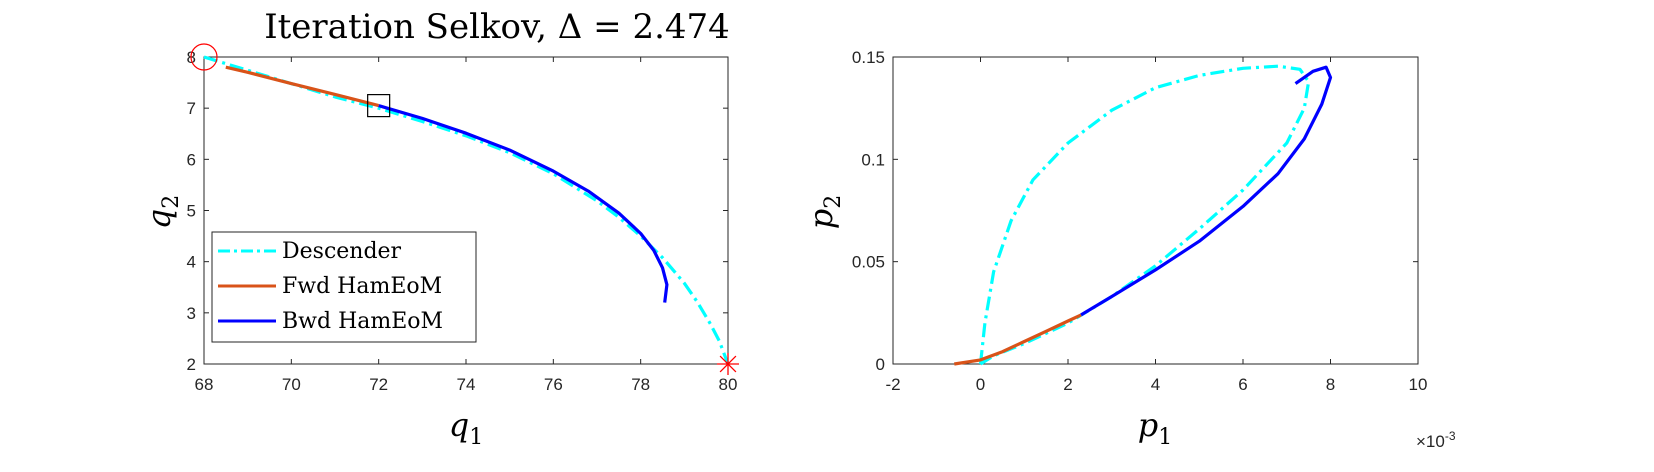  Describe the element at coordinates (873, 159) in the screenshot. I see `y-tick-label: 0.1` at that location.